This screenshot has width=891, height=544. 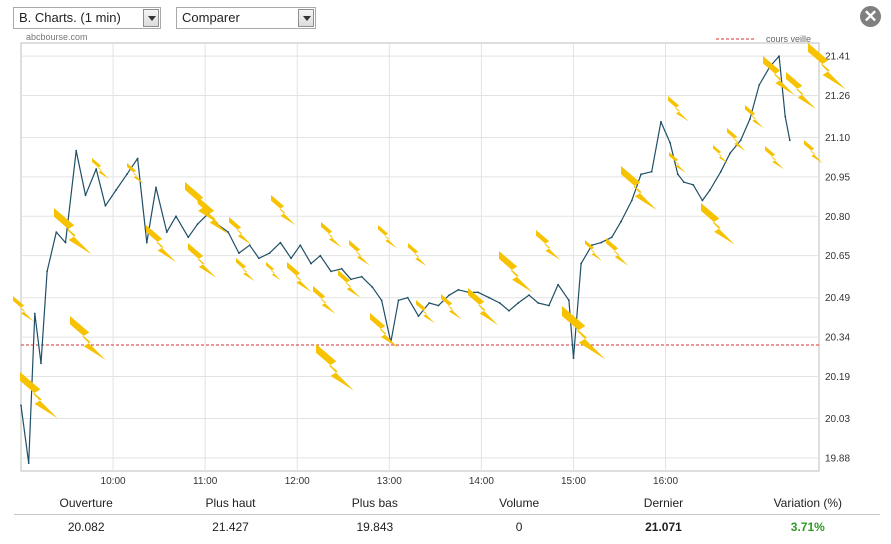 What do you see at coordinates (205, 481) in the screenshot?
I see `x-tick-label: 11:00` at bounding box center [205, 481].